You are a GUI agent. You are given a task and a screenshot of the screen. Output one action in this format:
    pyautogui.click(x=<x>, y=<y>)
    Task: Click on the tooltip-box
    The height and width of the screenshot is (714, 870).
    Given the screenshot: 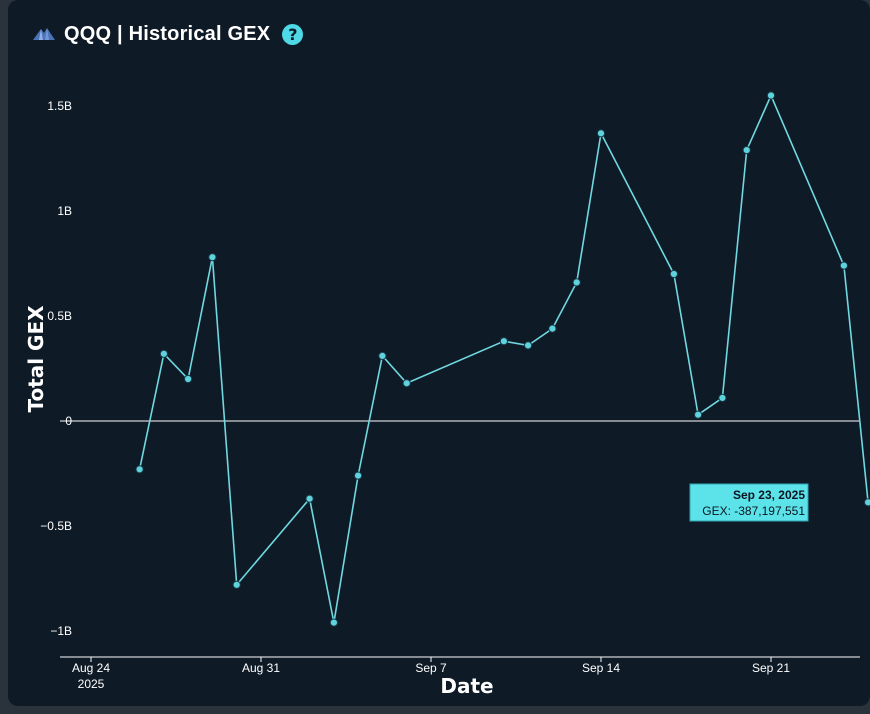 What is the action you would take?
    pyautogui.click(x=749, y=502)
    